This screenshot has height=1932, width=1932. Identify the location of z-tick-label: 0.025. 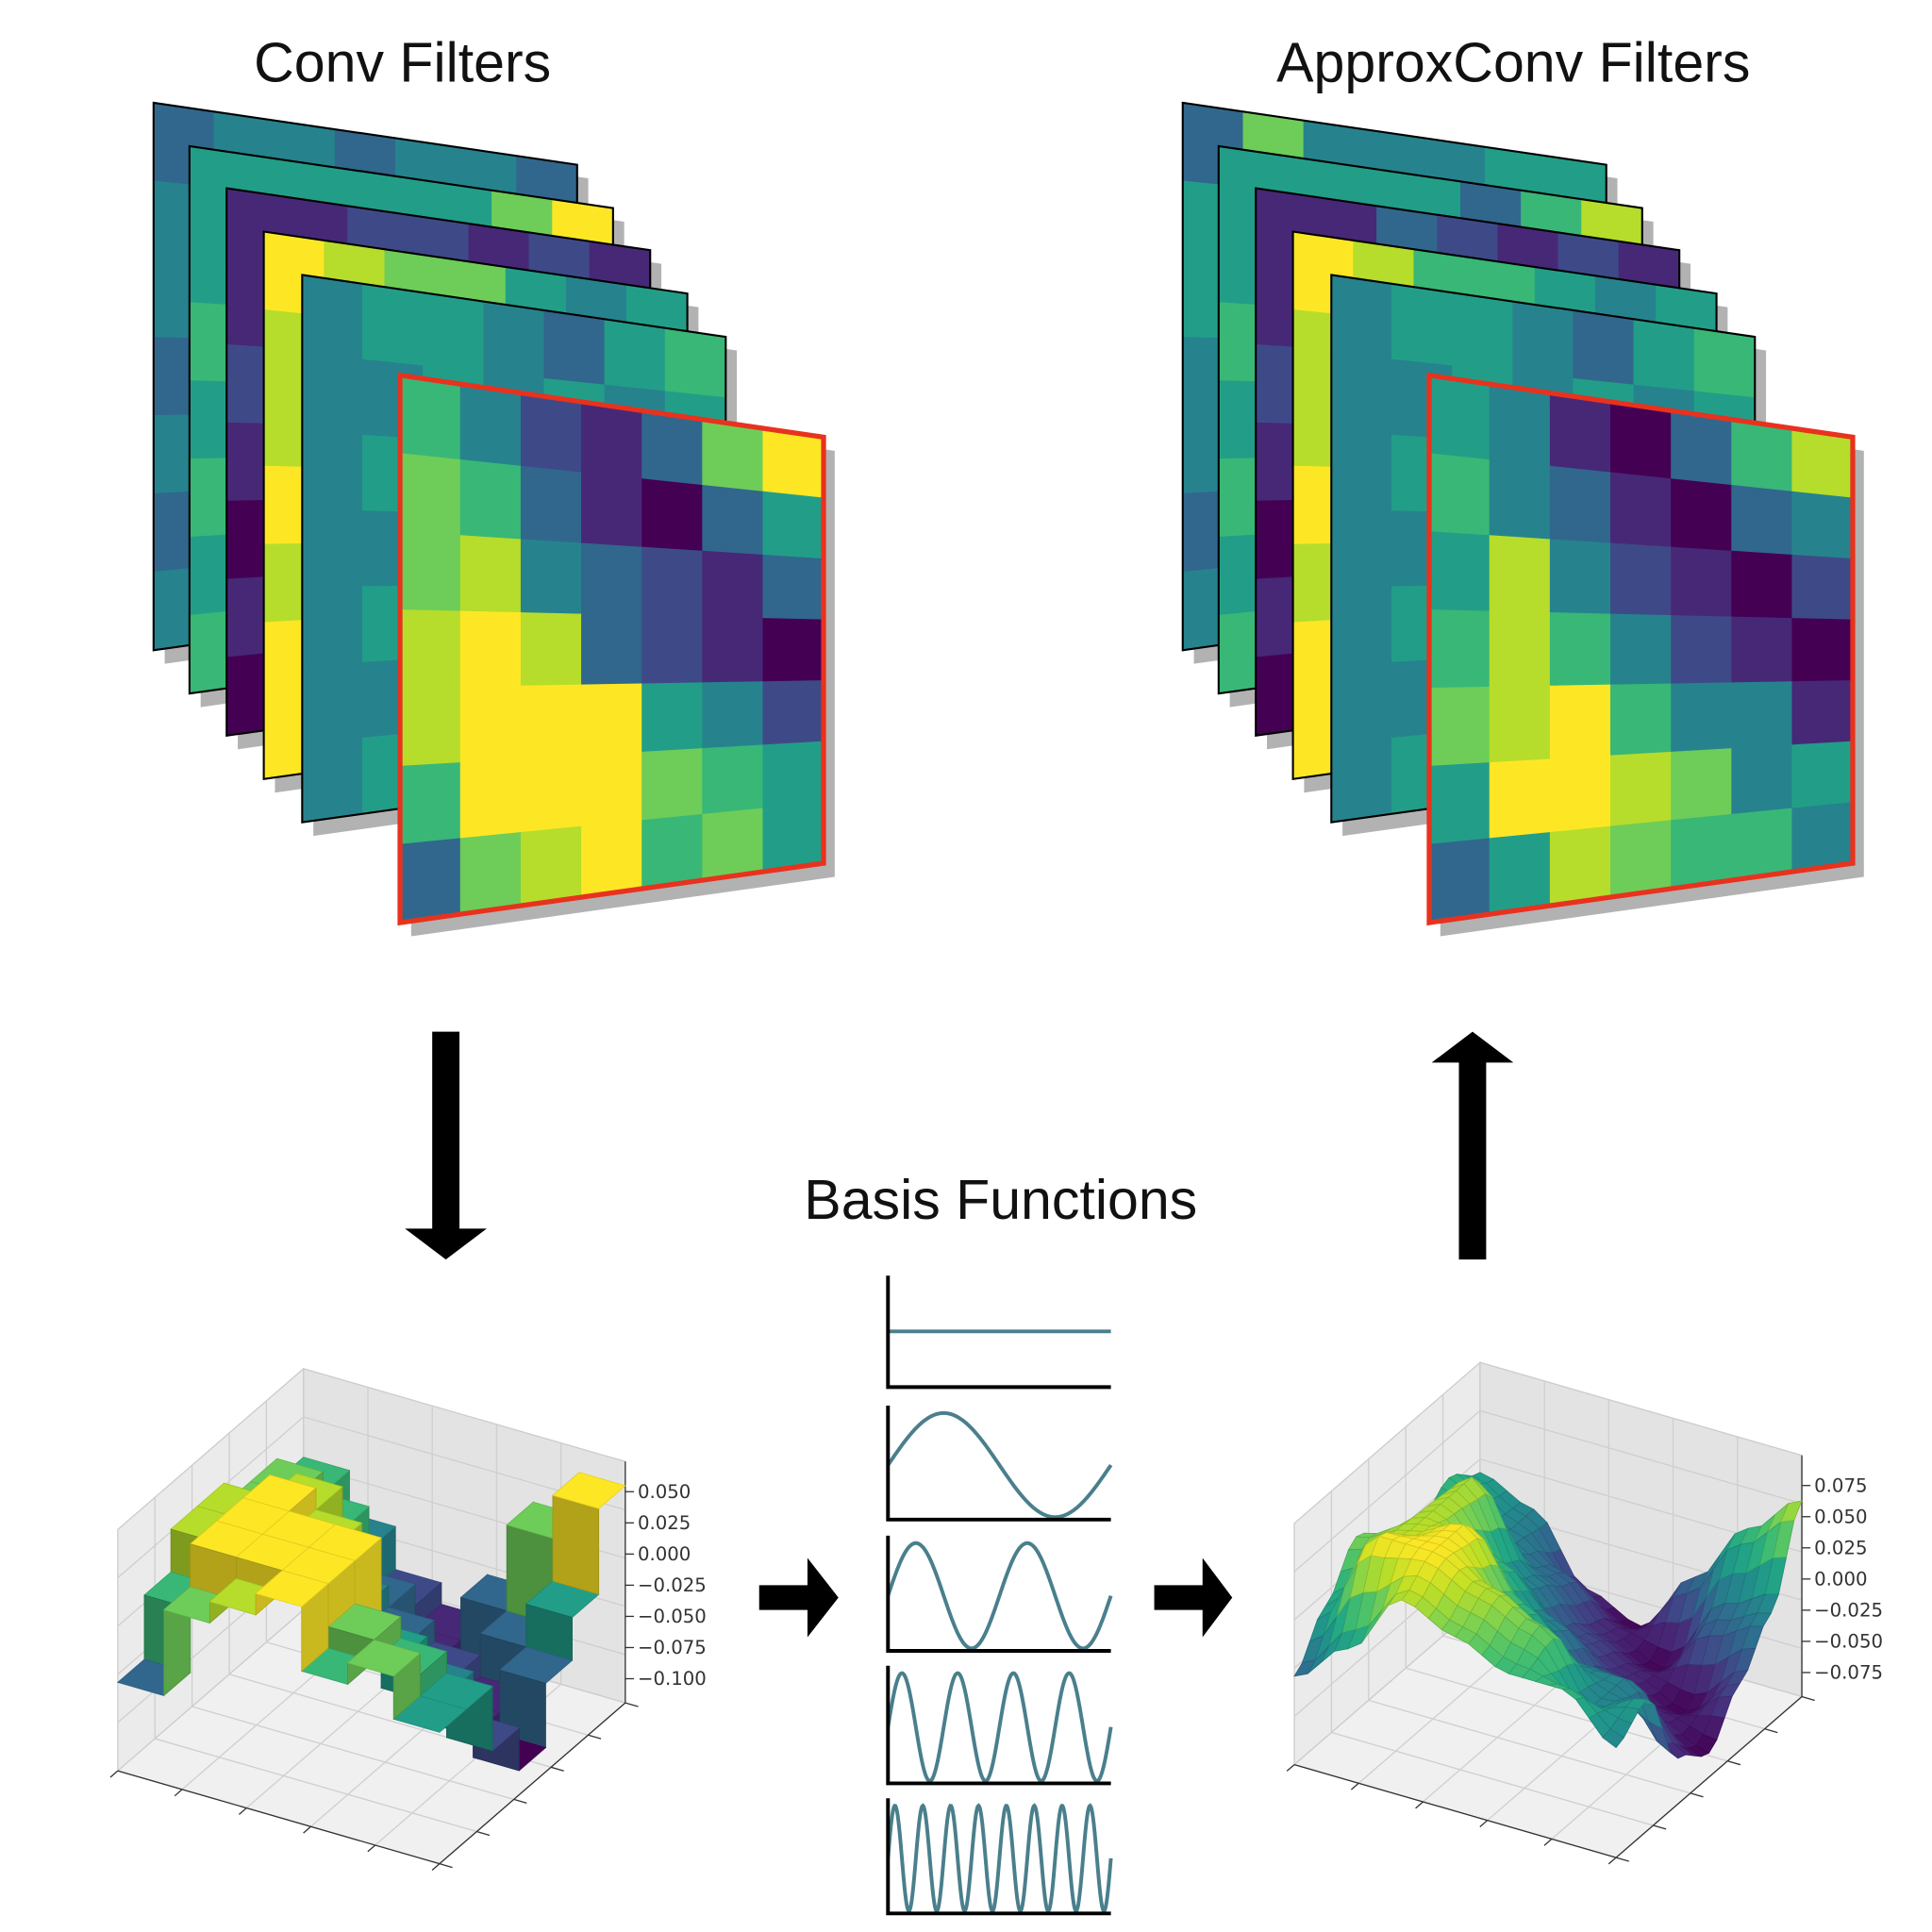
(1841, 1547).